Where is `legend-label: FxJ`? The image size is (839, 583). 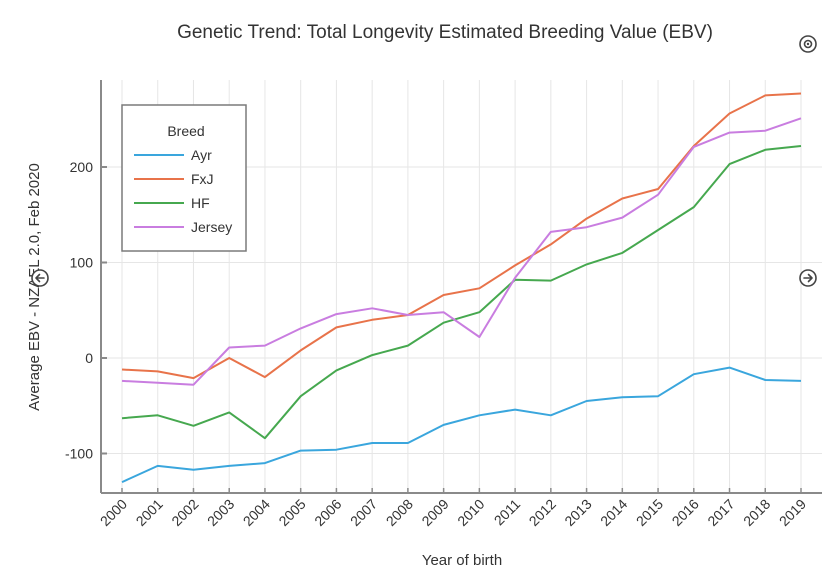 legend-label: FxJ is located at coordinates (202, 179).